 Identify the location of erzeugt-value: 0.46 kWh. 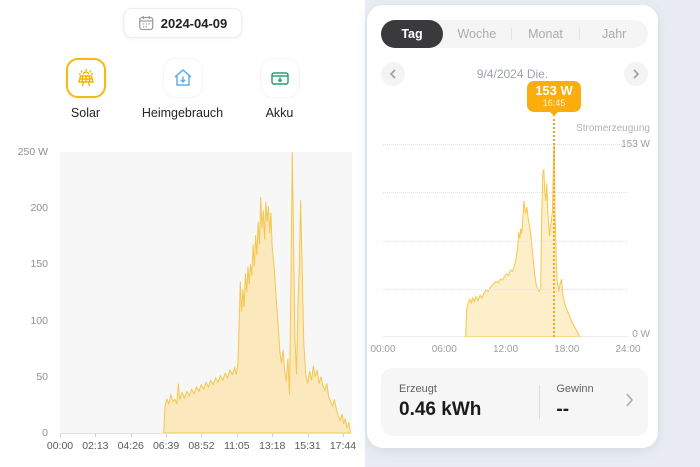
(440, 409).